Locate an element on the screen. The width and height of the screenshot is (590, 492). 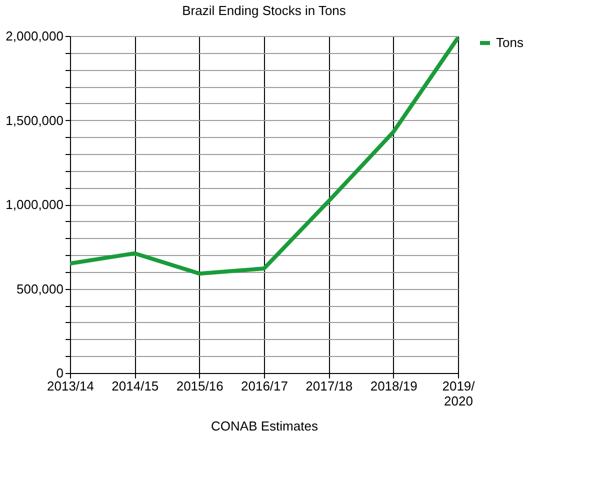
x-tick-label: 2014/15 is located at coordinates (135, 386).